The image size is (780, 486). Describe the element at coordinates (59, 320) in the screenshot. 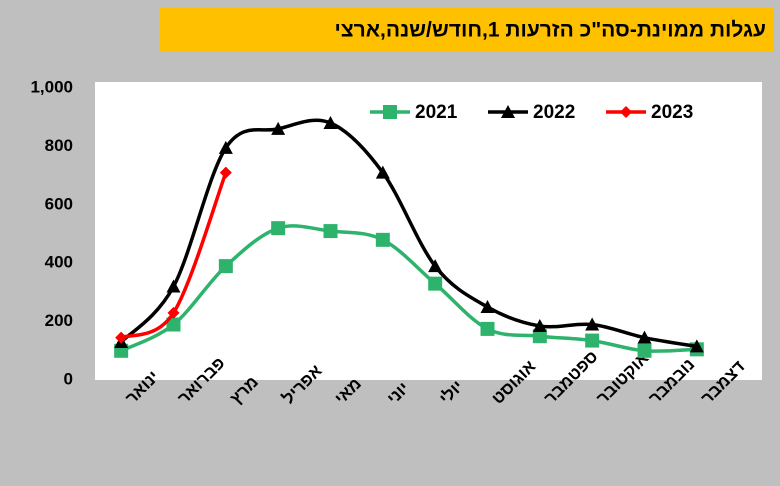

I see `y-tick-label: 200` at that location.